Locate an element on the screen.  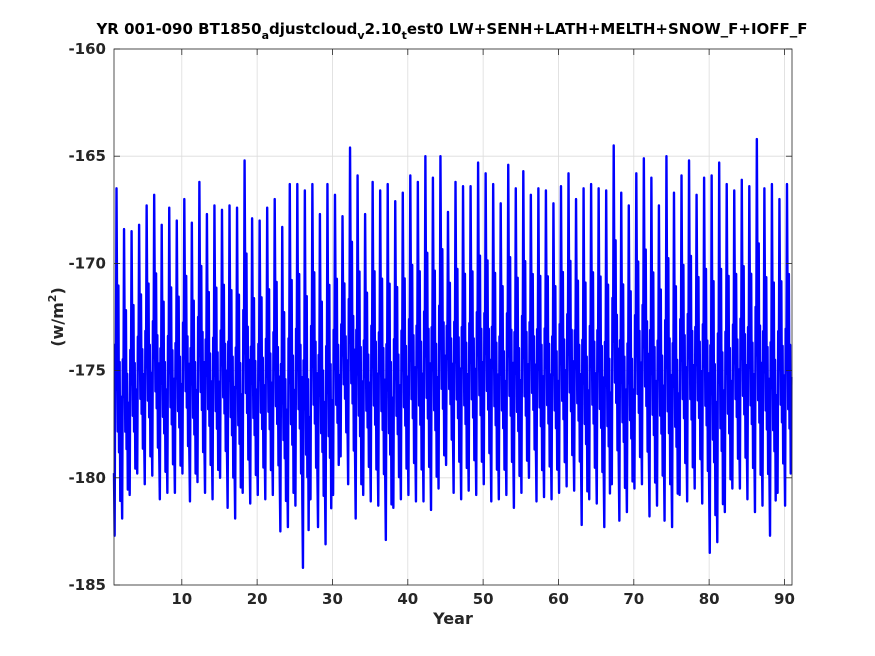
x-tick-labels: 10 20 30 40 50 60 70 80 90 is located at coordinates (483, 599).